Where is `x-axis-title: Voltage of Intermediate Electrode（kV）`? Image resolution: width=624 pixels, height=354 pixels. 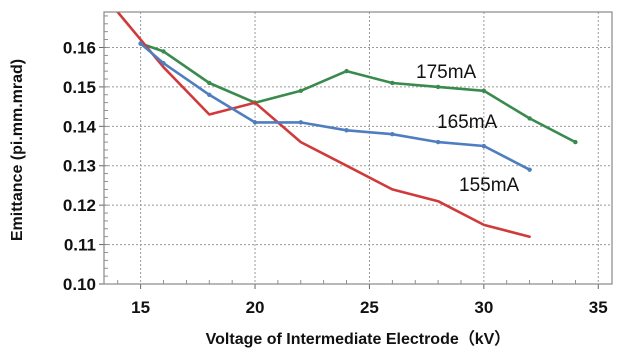
x-axis-title: Voltage of Intermediate Electrode（kV） is located at coordinates (358, 339).